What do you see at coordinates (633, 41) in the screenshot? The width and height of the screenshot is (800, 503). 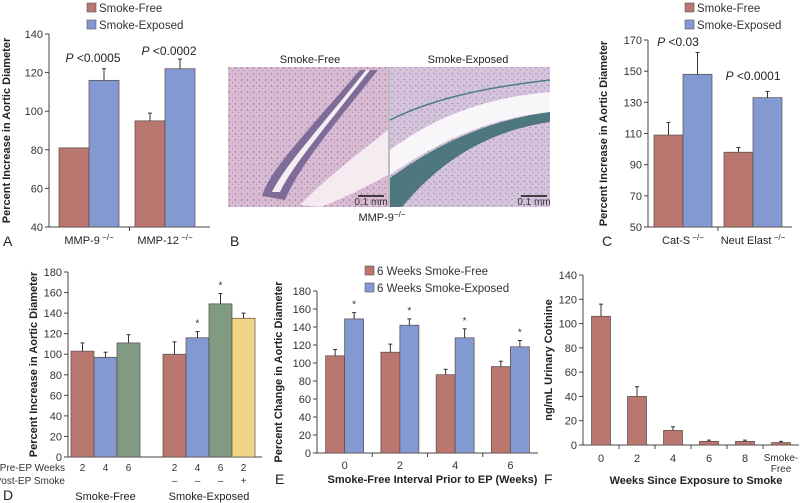 I see `y-tick-label: 170` at bounding box center [633, 41].